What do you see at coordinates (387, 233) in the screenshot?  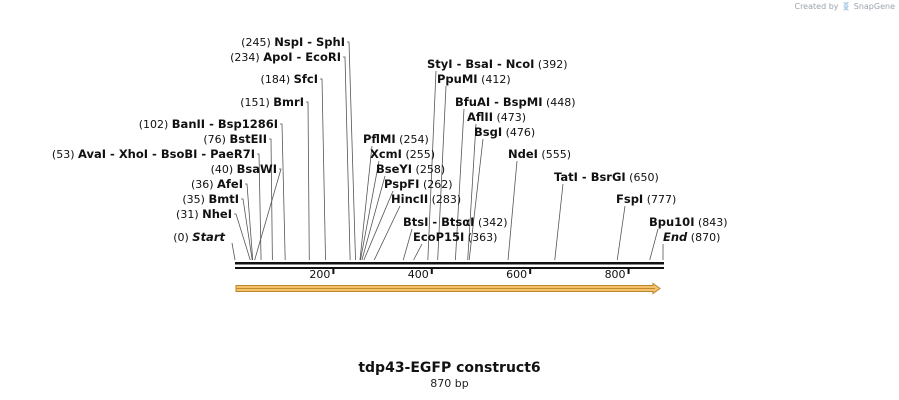 I see `cut-line-hincii` at bounding box center [387, 233].